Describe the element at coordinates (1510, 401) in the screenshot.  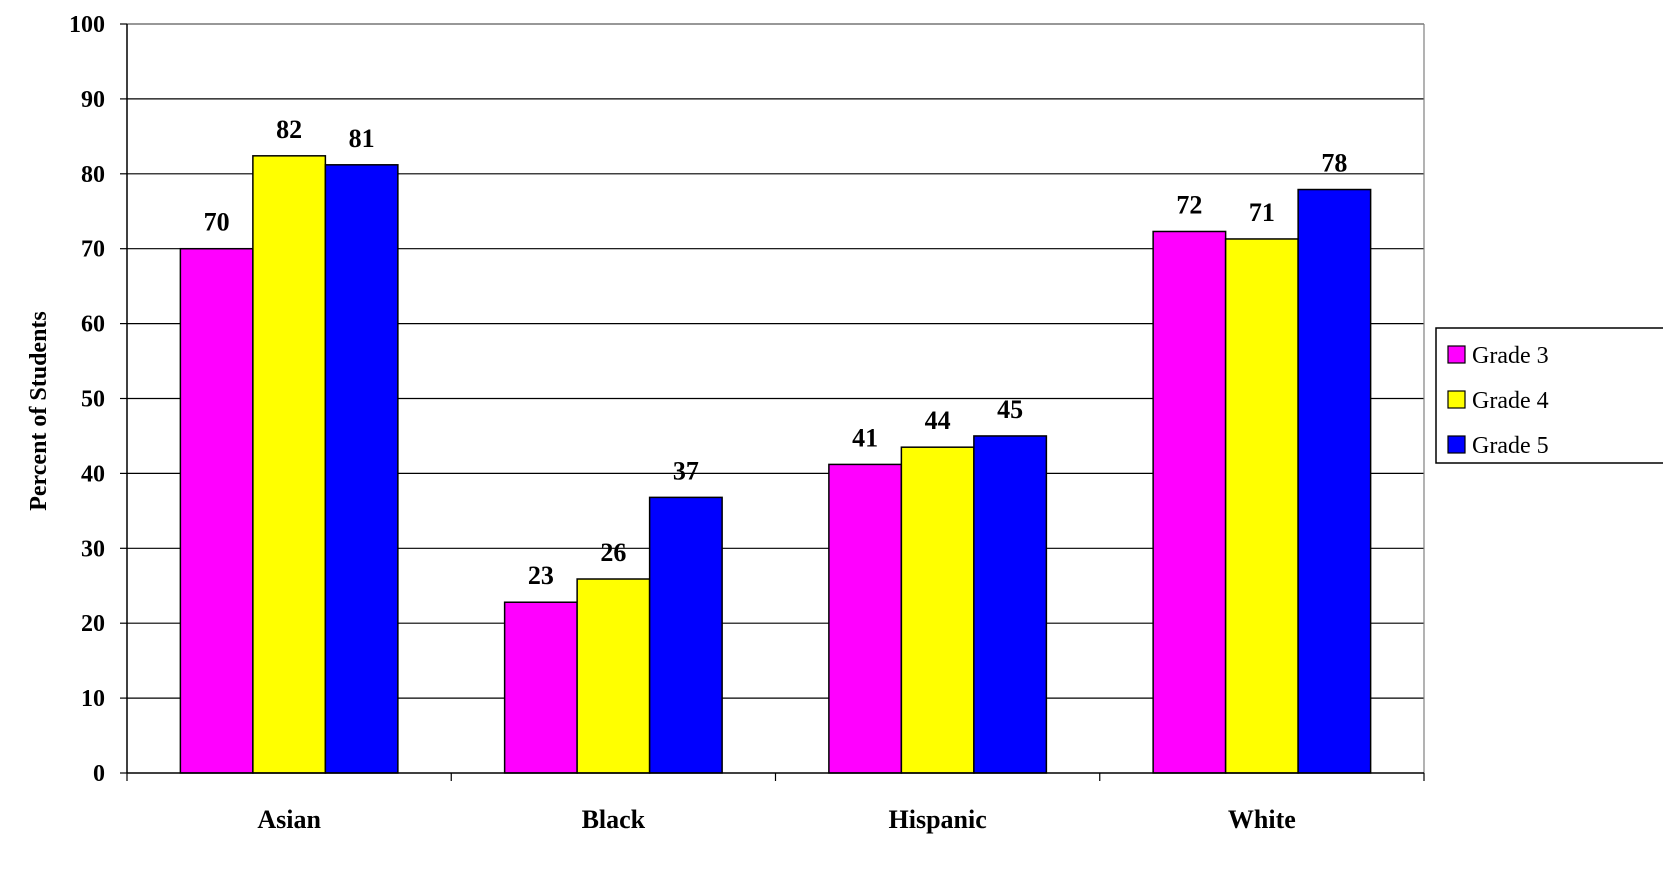
I see `legend-label: Grade 4` at that location.